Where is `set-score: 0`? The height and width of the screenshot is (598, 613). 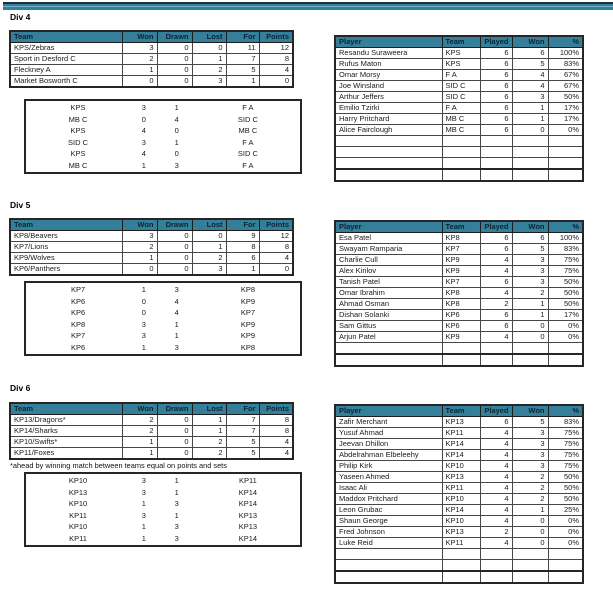
set-score: 0 is located at coordinates (143, 301).